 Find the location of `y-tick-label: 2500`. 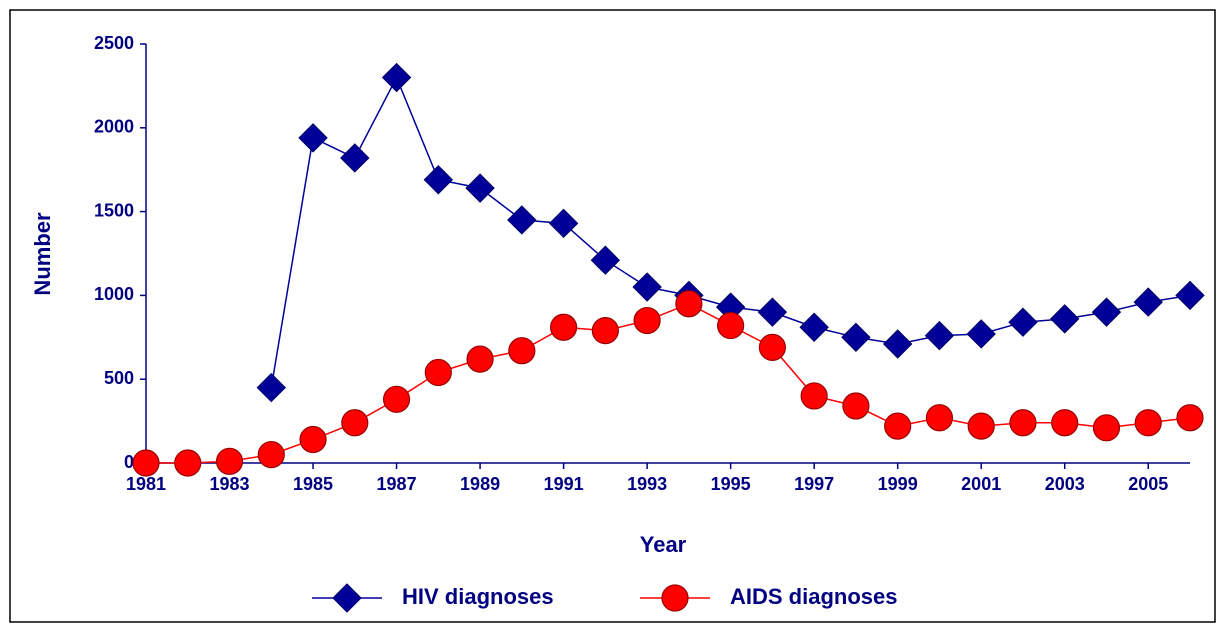

y-tick-label: 2500 is located at coordinates (114, 43).